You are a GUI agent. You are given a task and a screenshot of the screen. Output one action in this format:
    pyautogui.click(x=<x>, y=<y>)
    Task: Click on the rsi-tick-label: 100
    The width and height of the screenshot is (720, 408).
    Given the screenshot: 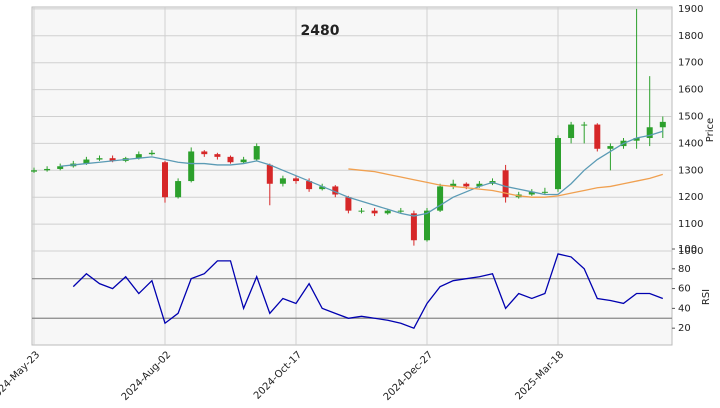 What is the action you would take?
    pyautogui.click(x=687, y=249)
    